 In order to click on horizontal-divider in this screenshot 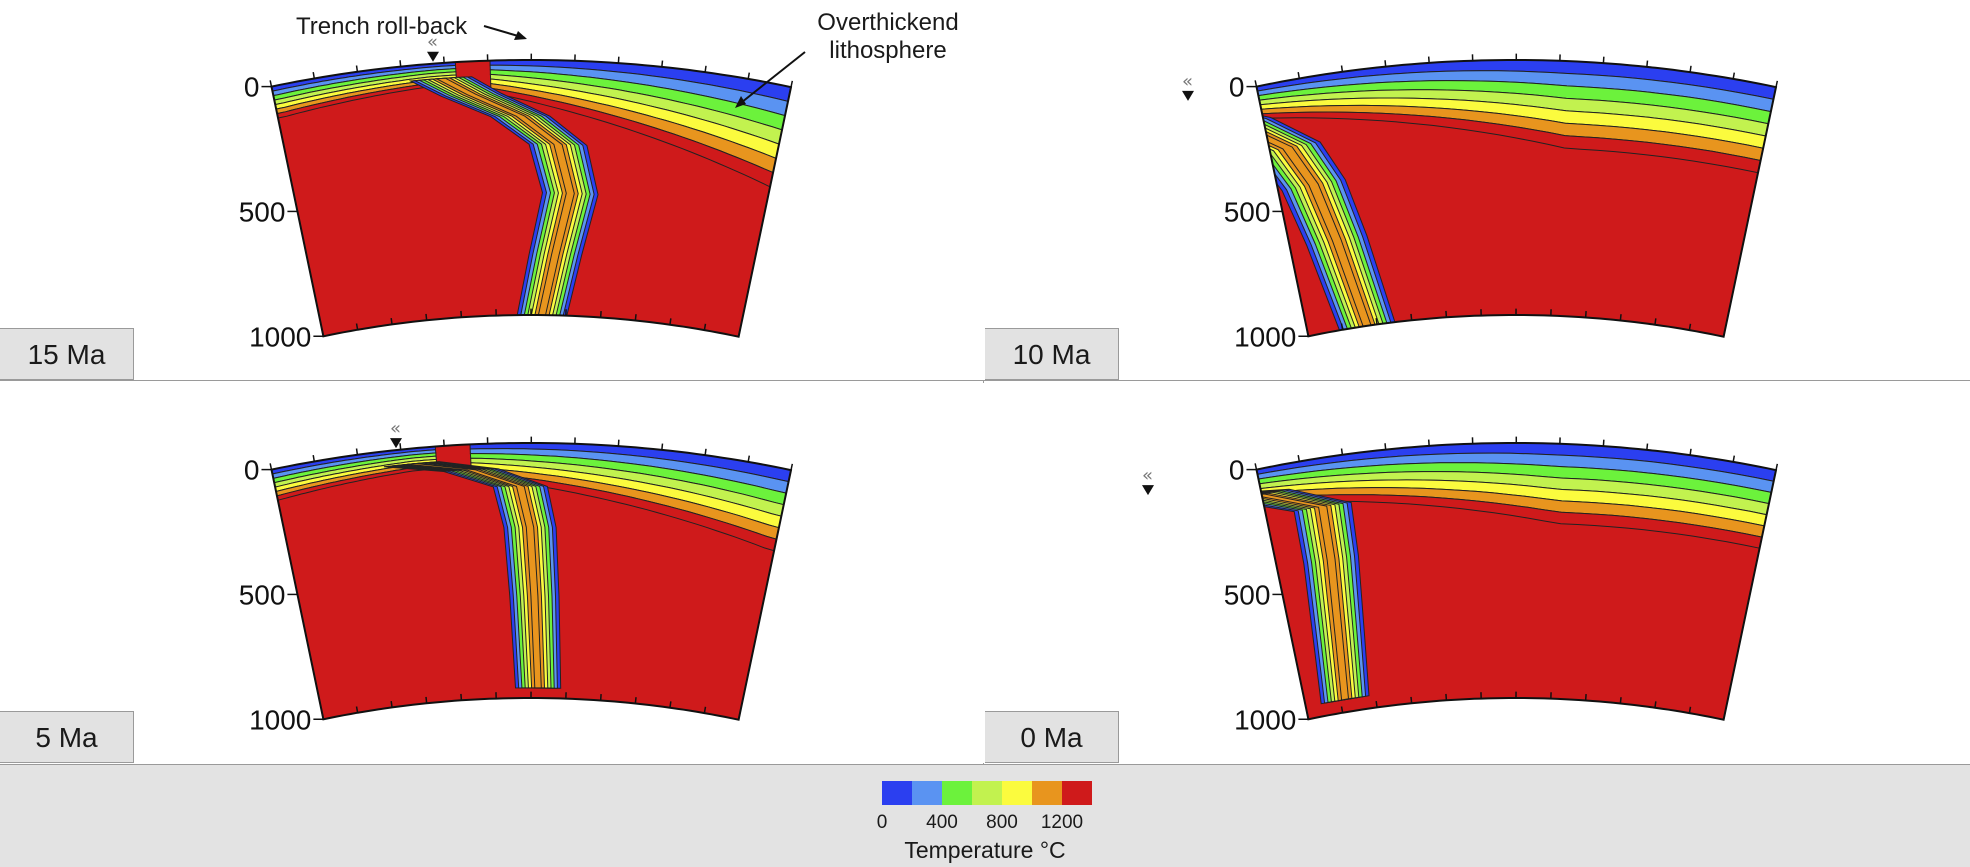, I will do `click(985, 380)`.